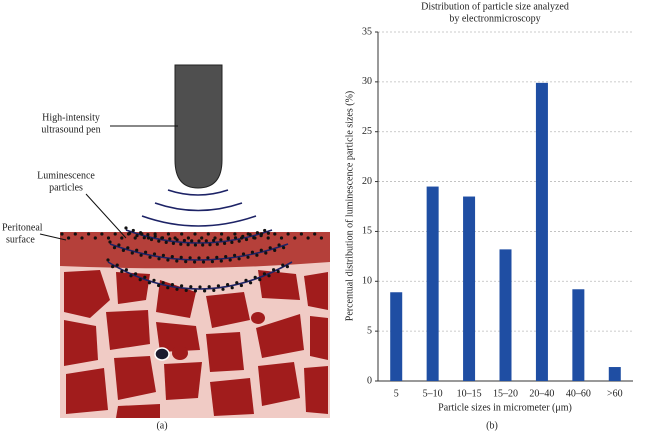 The width and height of the screenshot is (646, 433). Describe the element at coordinates (196, 344) in the screenshot. I see `cells` at that location.